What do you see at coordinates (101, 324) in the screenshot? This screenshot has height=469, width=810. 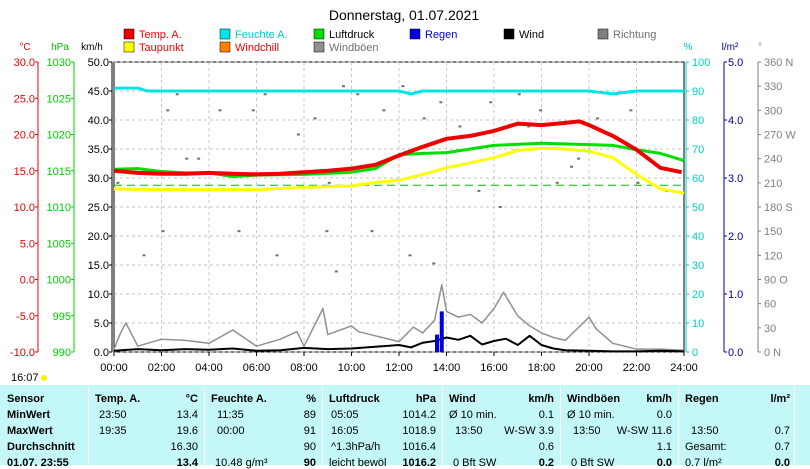 I see `tick-label-wind: 5.0` at bounding box center [101, 324].